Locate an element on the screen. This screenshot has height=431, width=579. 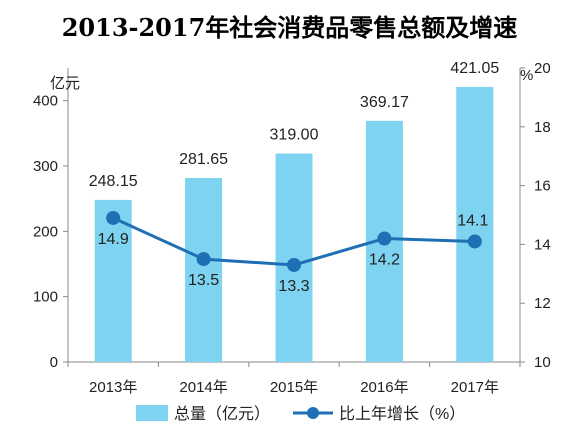
legend-label-bar: 总量（亿元） is located at coordinates (222, 414).